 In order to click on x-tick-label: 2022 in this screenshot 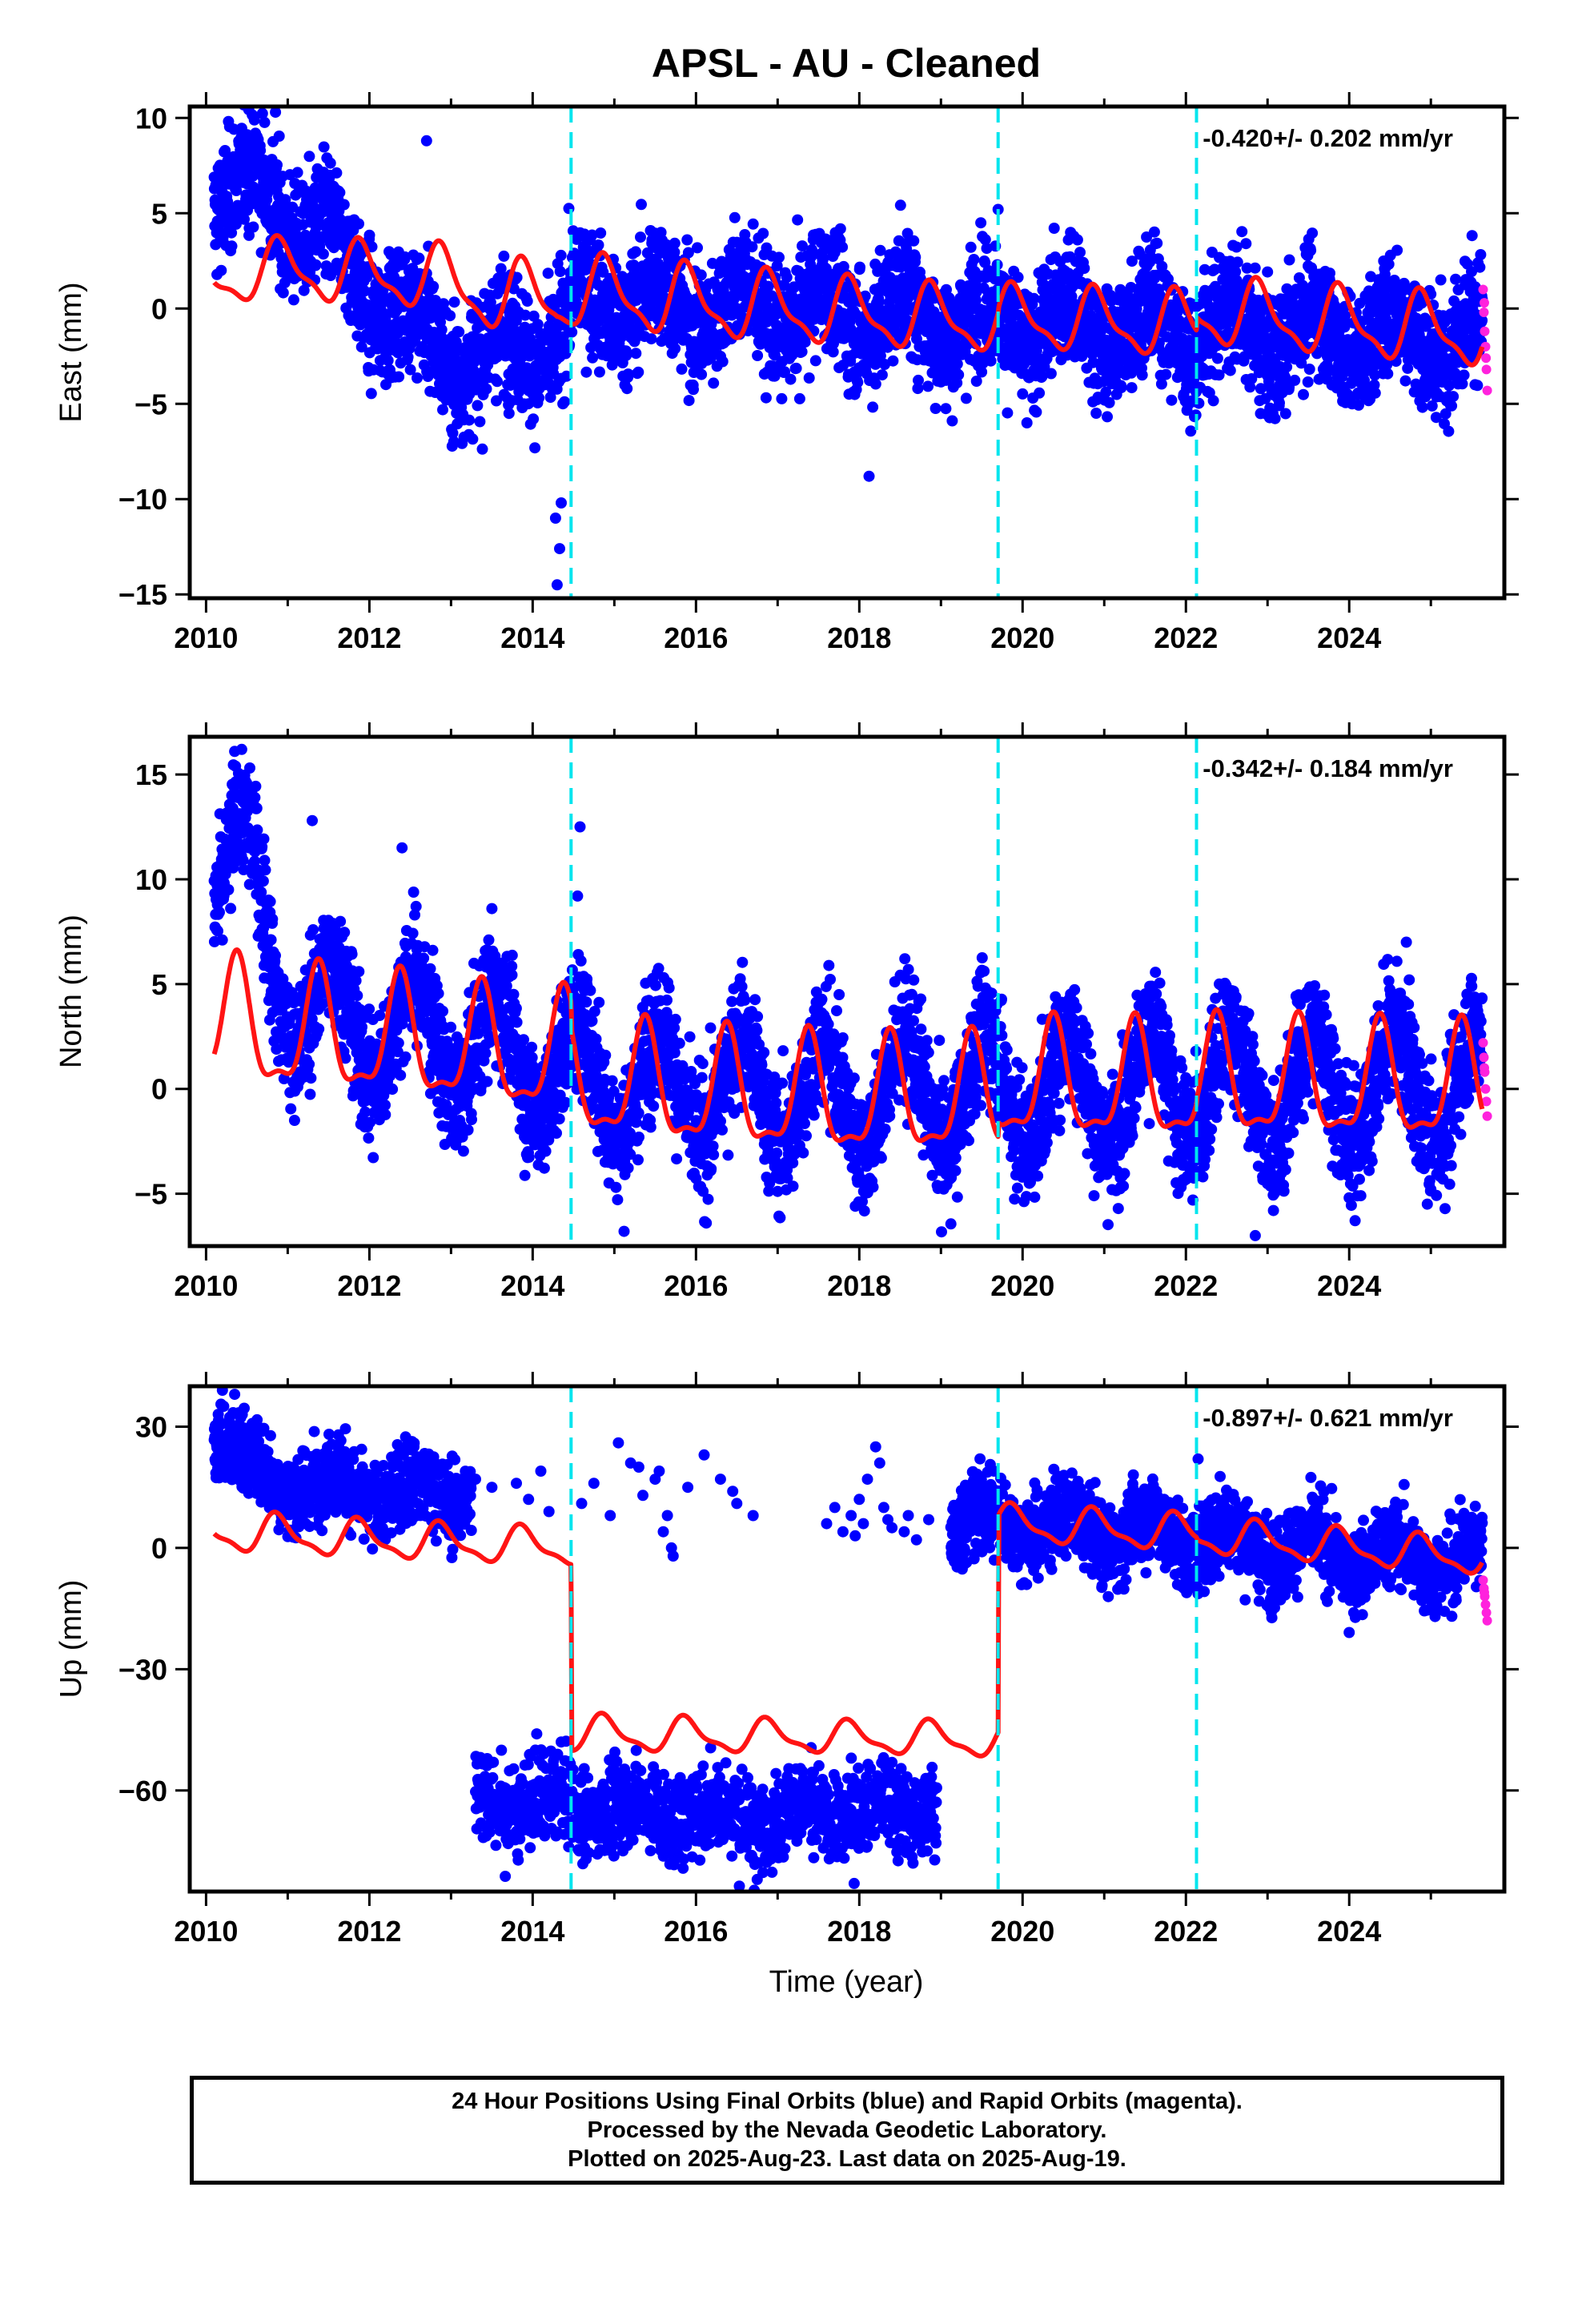, I will do `click(1186, 637)`.